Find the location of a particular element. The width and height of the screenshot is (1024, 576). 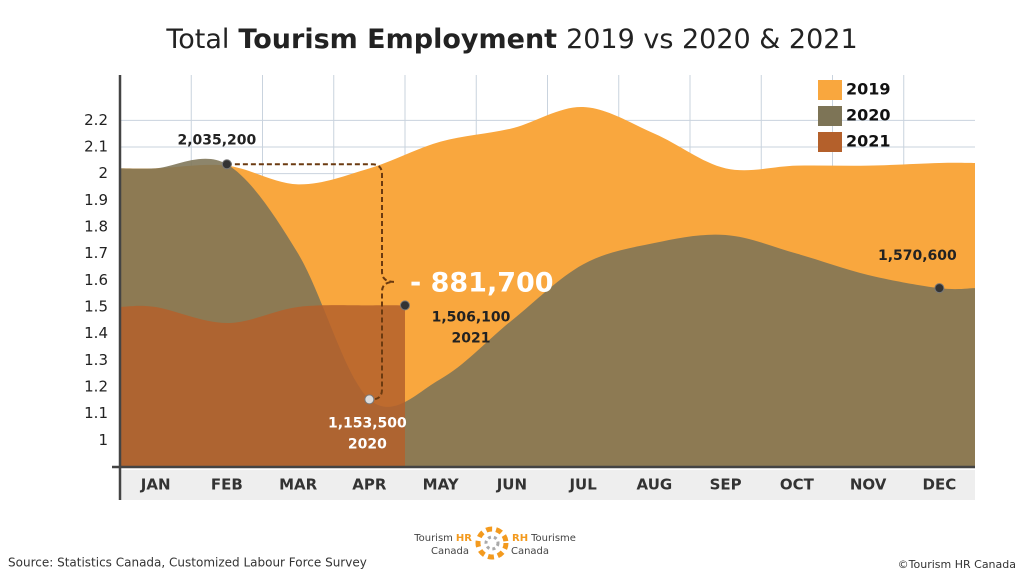

y-tick-label: 1.7 is located at coordinates (96, 253).